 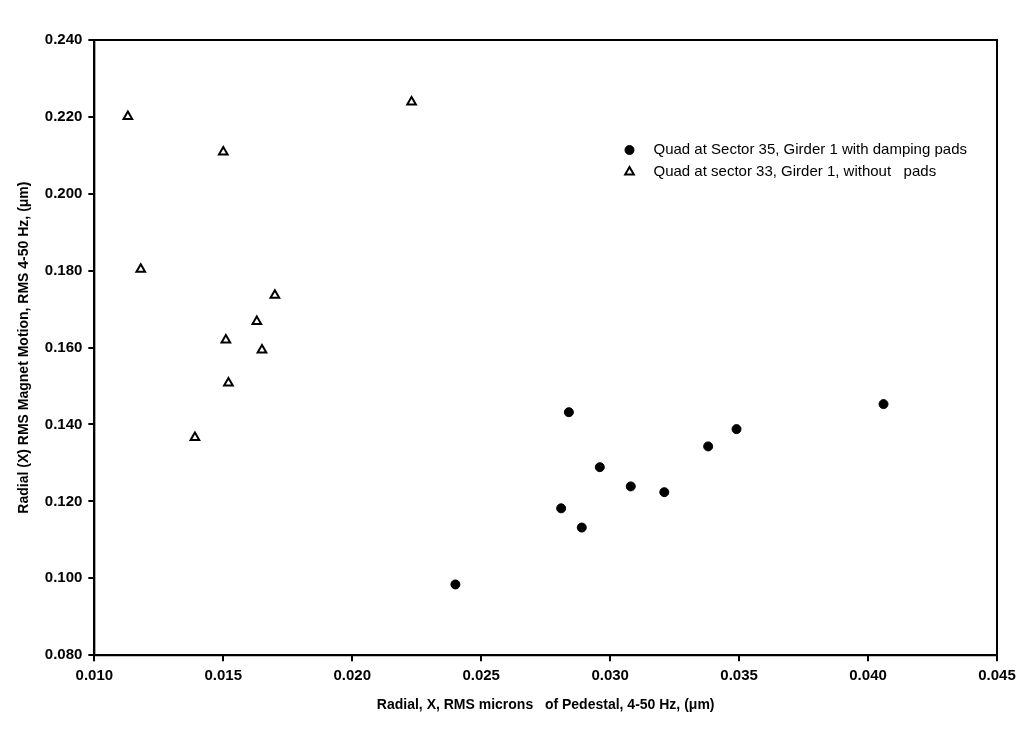 I want to click on x-tick-label: 0.030, so click(x=610, y=675).